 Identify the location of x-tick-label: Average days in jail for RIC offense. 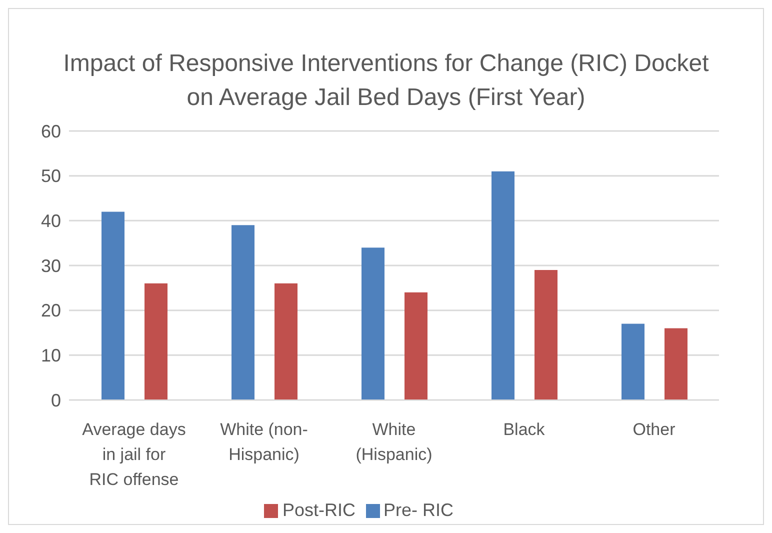
(134, 454).